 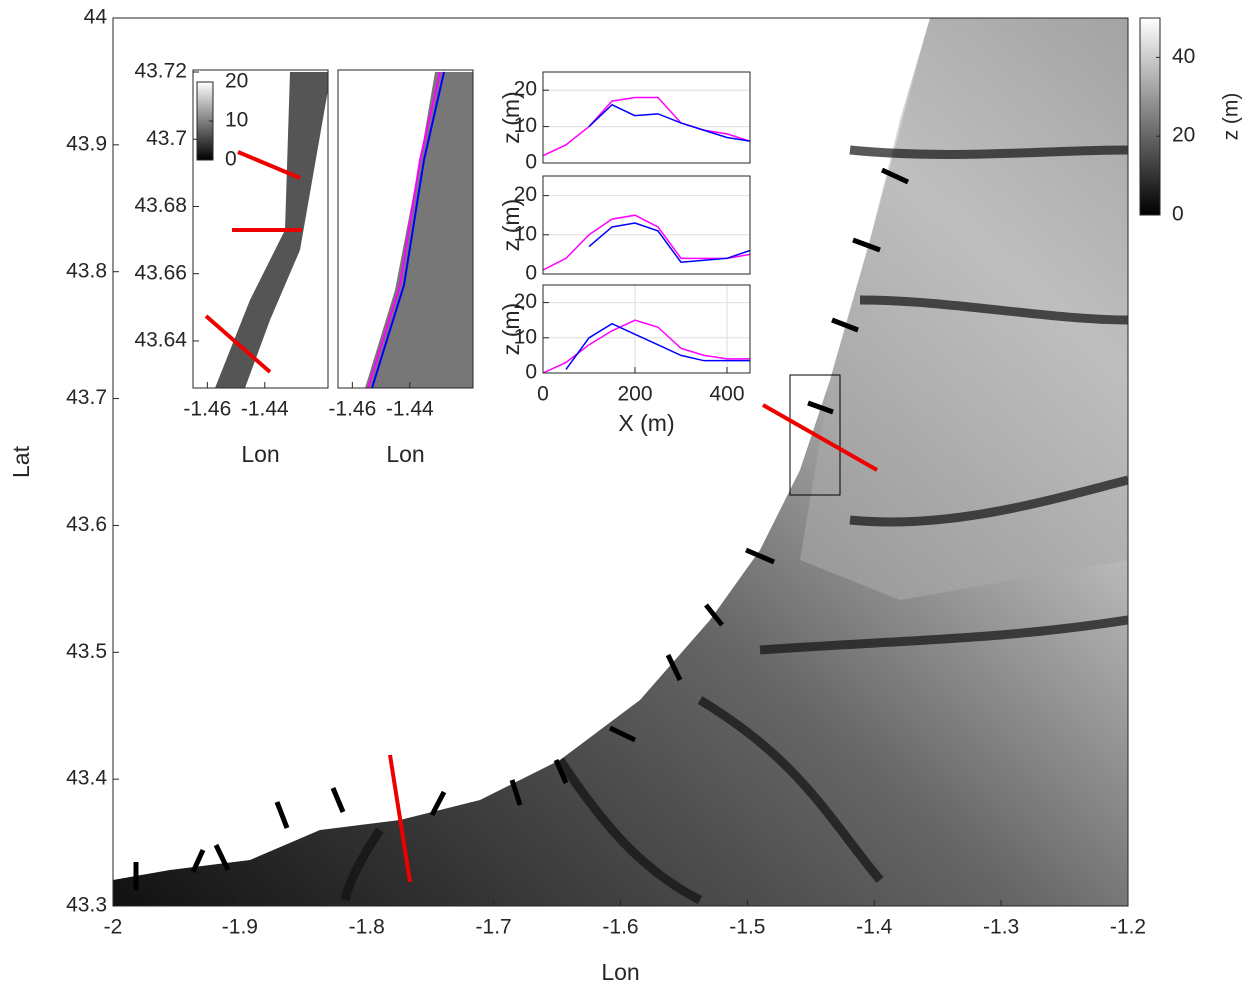 What do you see at coordinates (367, 927) in the screenshot?
I see `x-tick-label: -1.8` at bounding box center [367, 927].